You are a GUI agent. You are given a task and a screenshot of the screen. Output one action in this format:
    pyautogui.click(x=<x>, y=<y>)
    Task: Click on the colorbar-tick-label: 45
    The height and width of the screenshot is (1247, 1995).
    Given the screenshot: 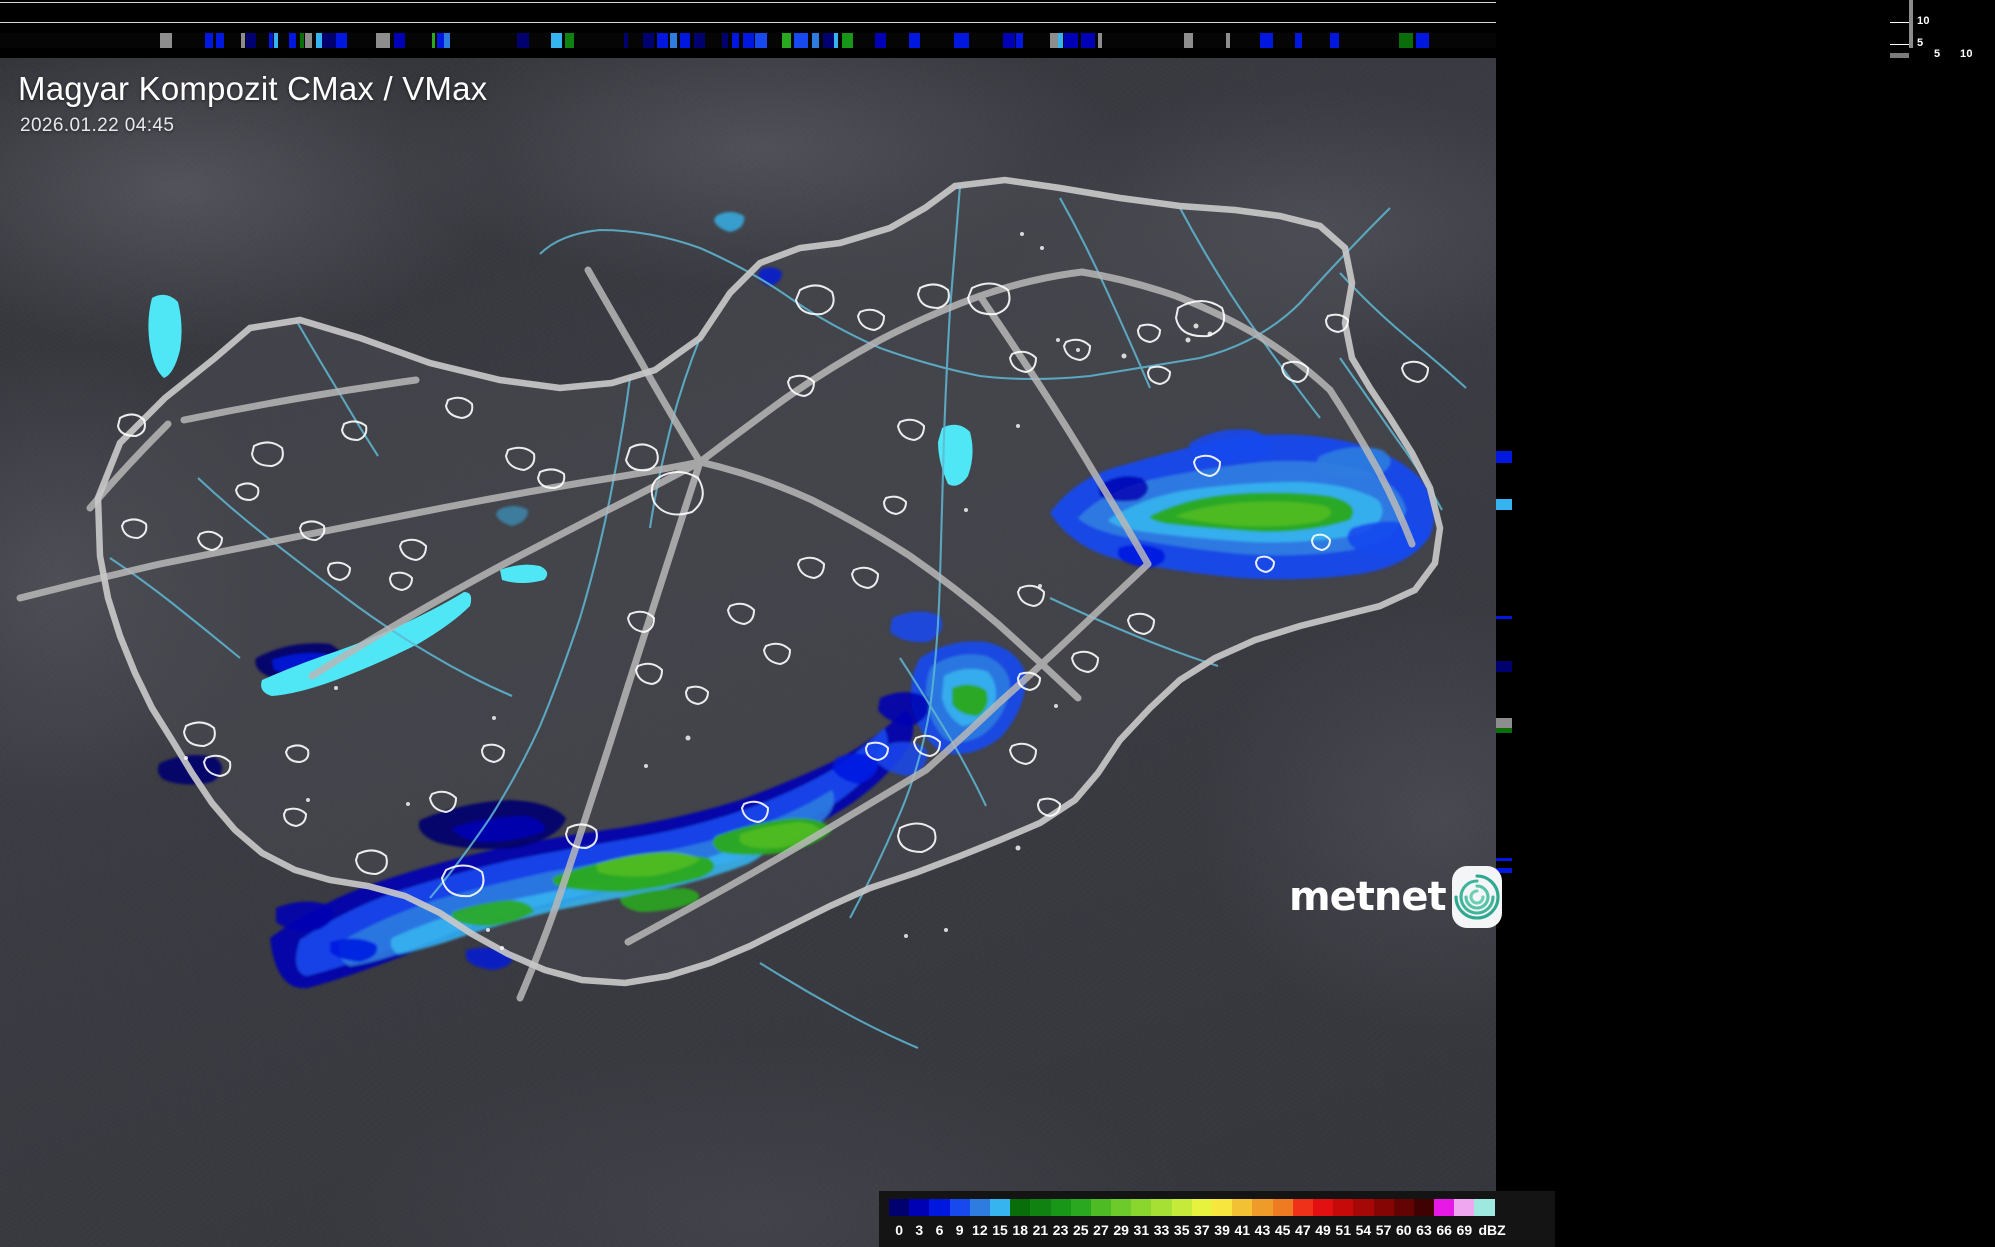 What is the action you would take?
    pyautogui.click(x=1282, y=1230)
    